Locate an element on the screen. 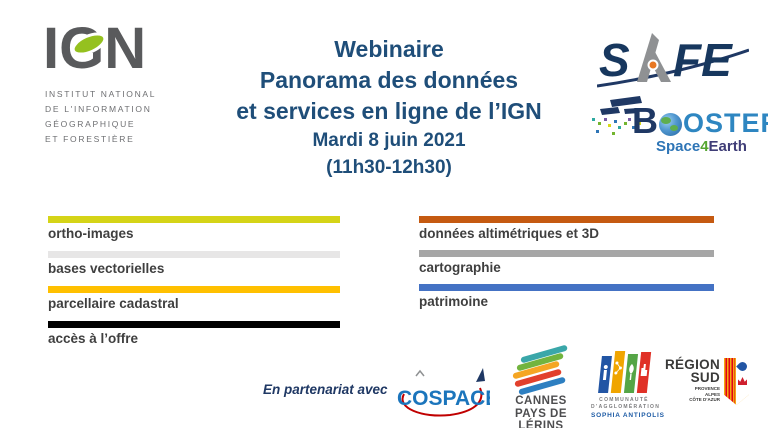 This screenshot has width=768, height=428. safe-swoosh-icon is located at coordinates (673, 68).